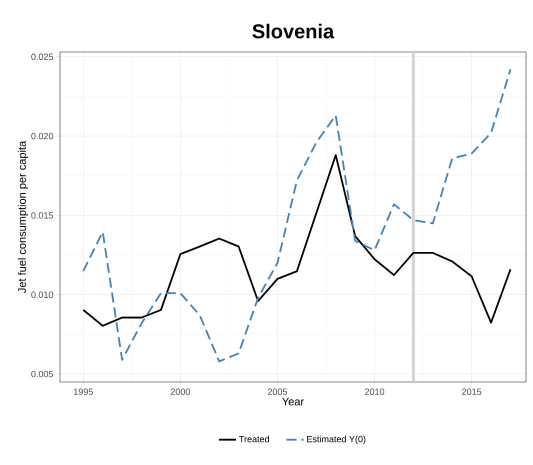 The height and width of the screenshot is (465, 533). I want to click on x-tick-label: 1995, so click(83, 391).